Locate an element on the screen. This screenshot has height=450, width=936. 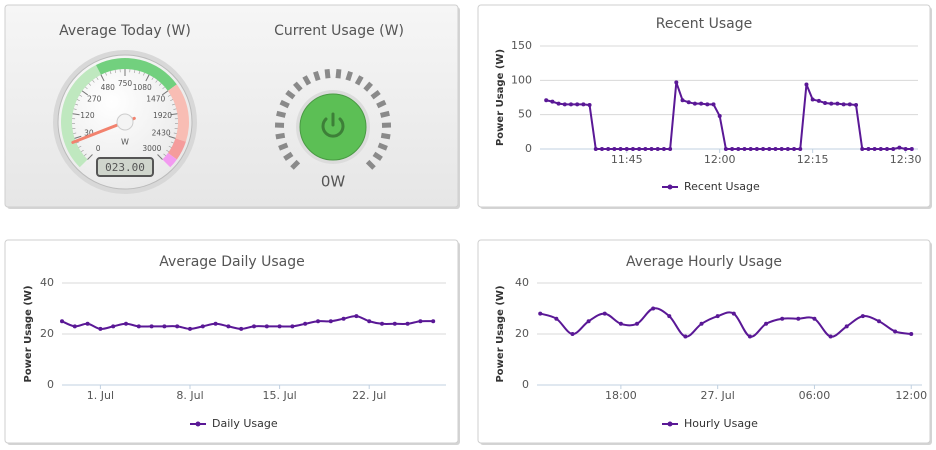
chart-title: Average Today (W) is located at coordinates (125, 31).